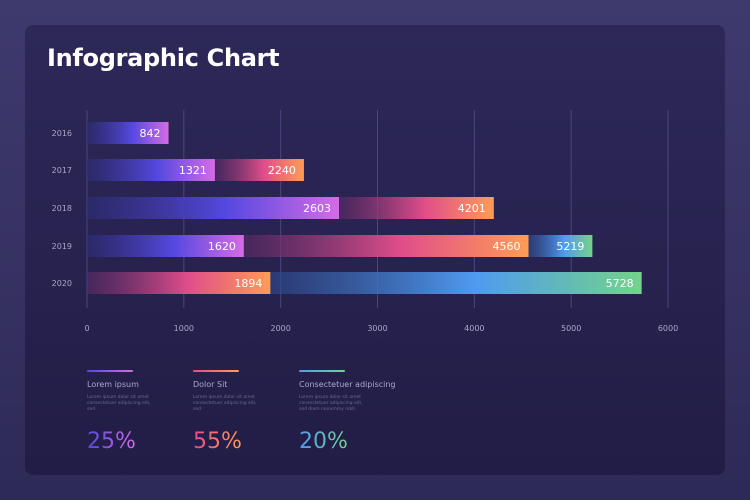  What do you see at coordinates (472, 208) in the screenshot?
I see `bar-value-label: 4201` at bounding box center [472, 208].